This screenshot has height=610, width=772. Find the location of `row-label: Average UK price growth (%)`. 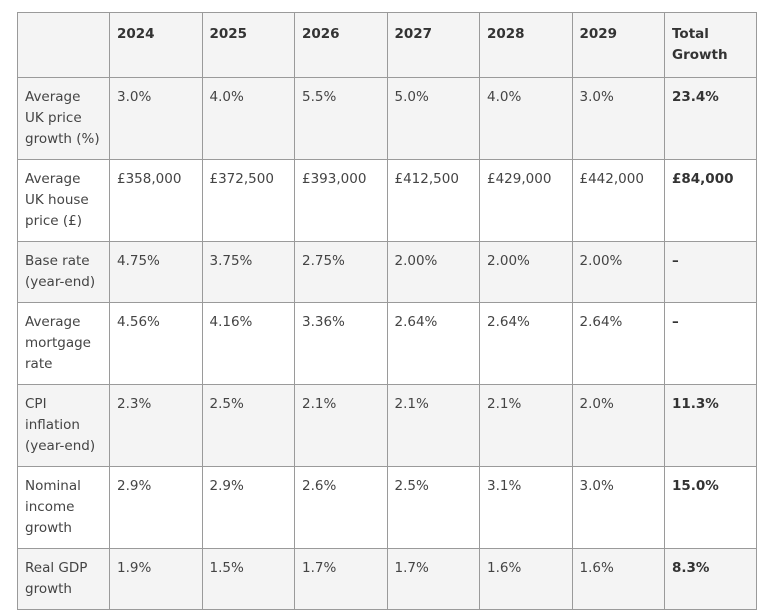

row-label: Average UK price growth (%) is located at coordinates (63, 118).